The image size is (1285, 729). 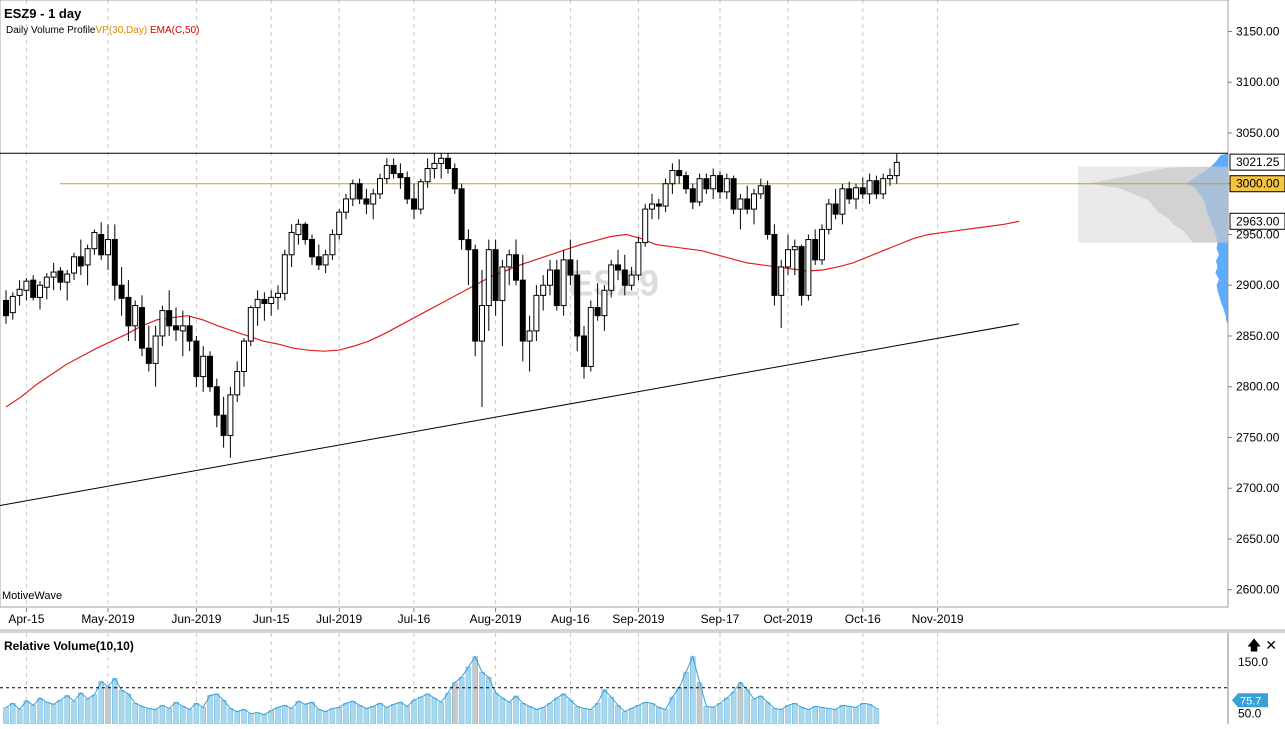 I want to click on price-tick-label: 2950.00, so click(x=1258, y=234).